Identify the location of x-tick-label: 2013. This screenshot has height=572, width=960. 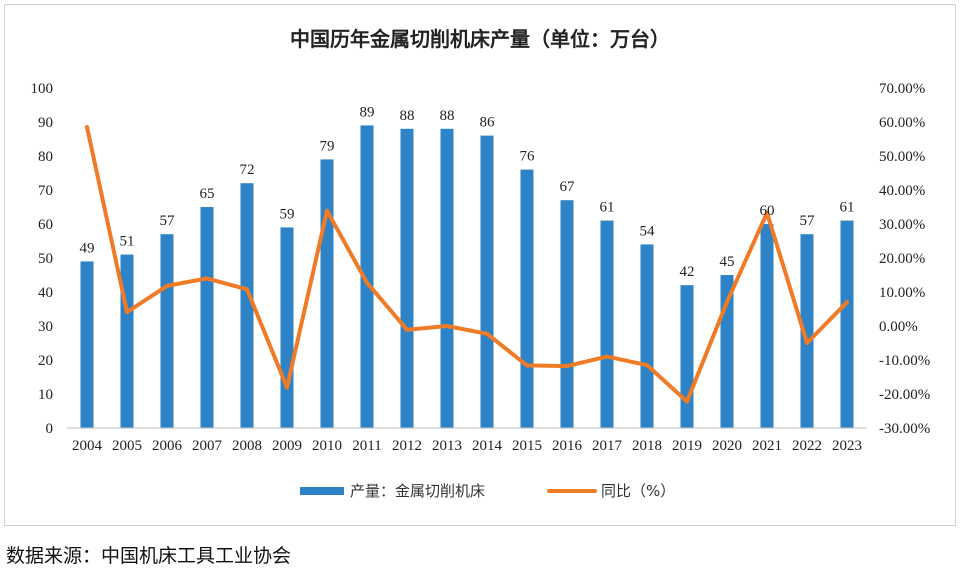
(447, 446).